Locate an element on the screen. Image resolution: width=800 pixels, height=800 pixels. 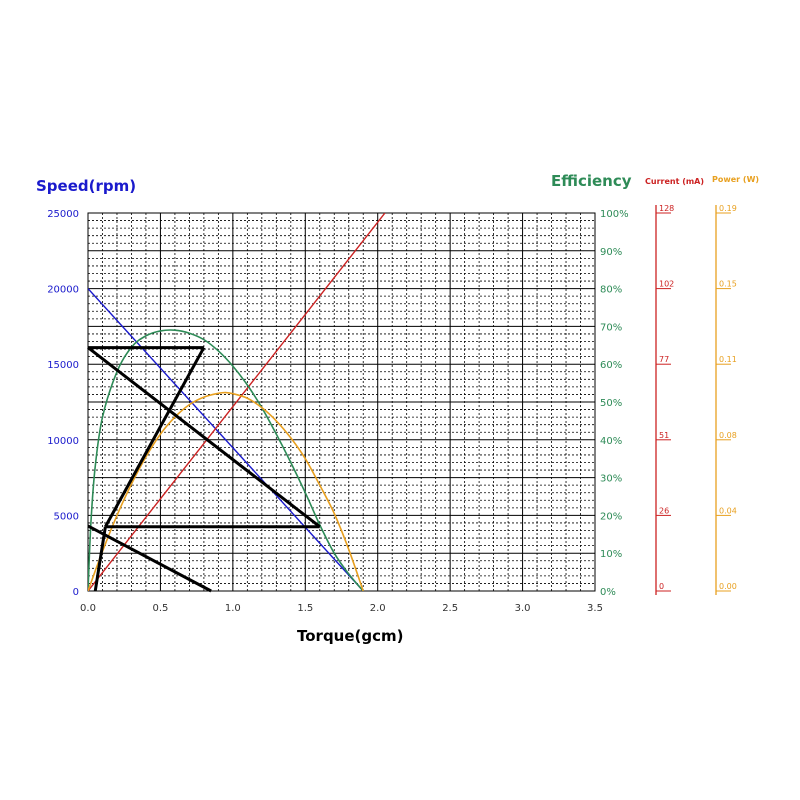
series-line-speed-rpm- is located at coordinates (226, 439).